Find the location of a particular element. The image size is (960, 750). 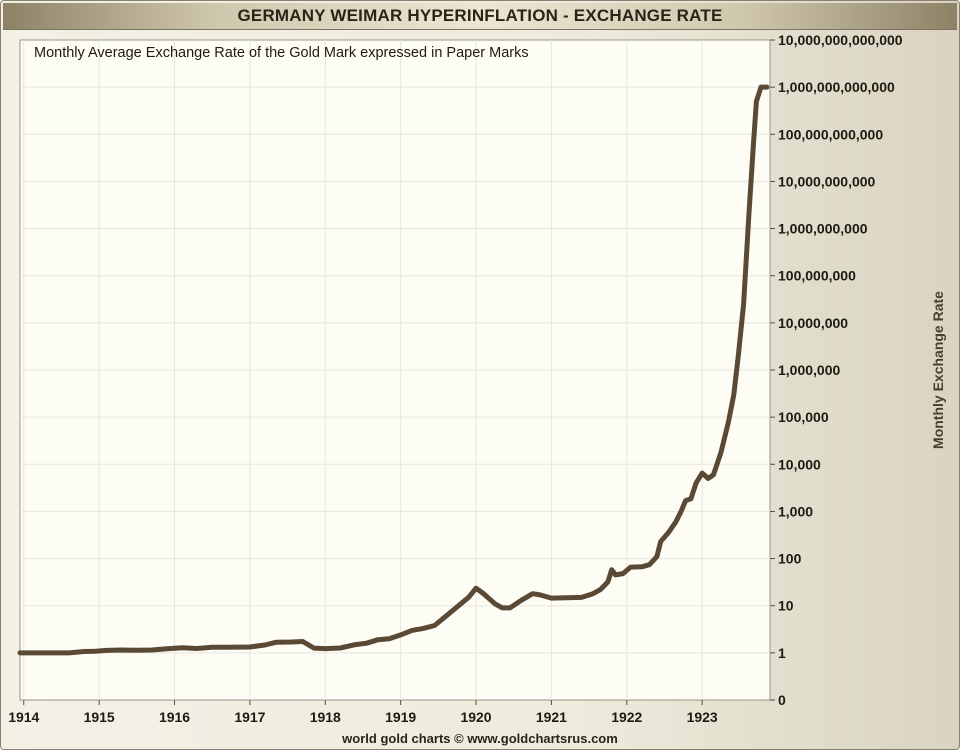

y-tick-label: 1,000,000 is located at coordinates (809, 370).